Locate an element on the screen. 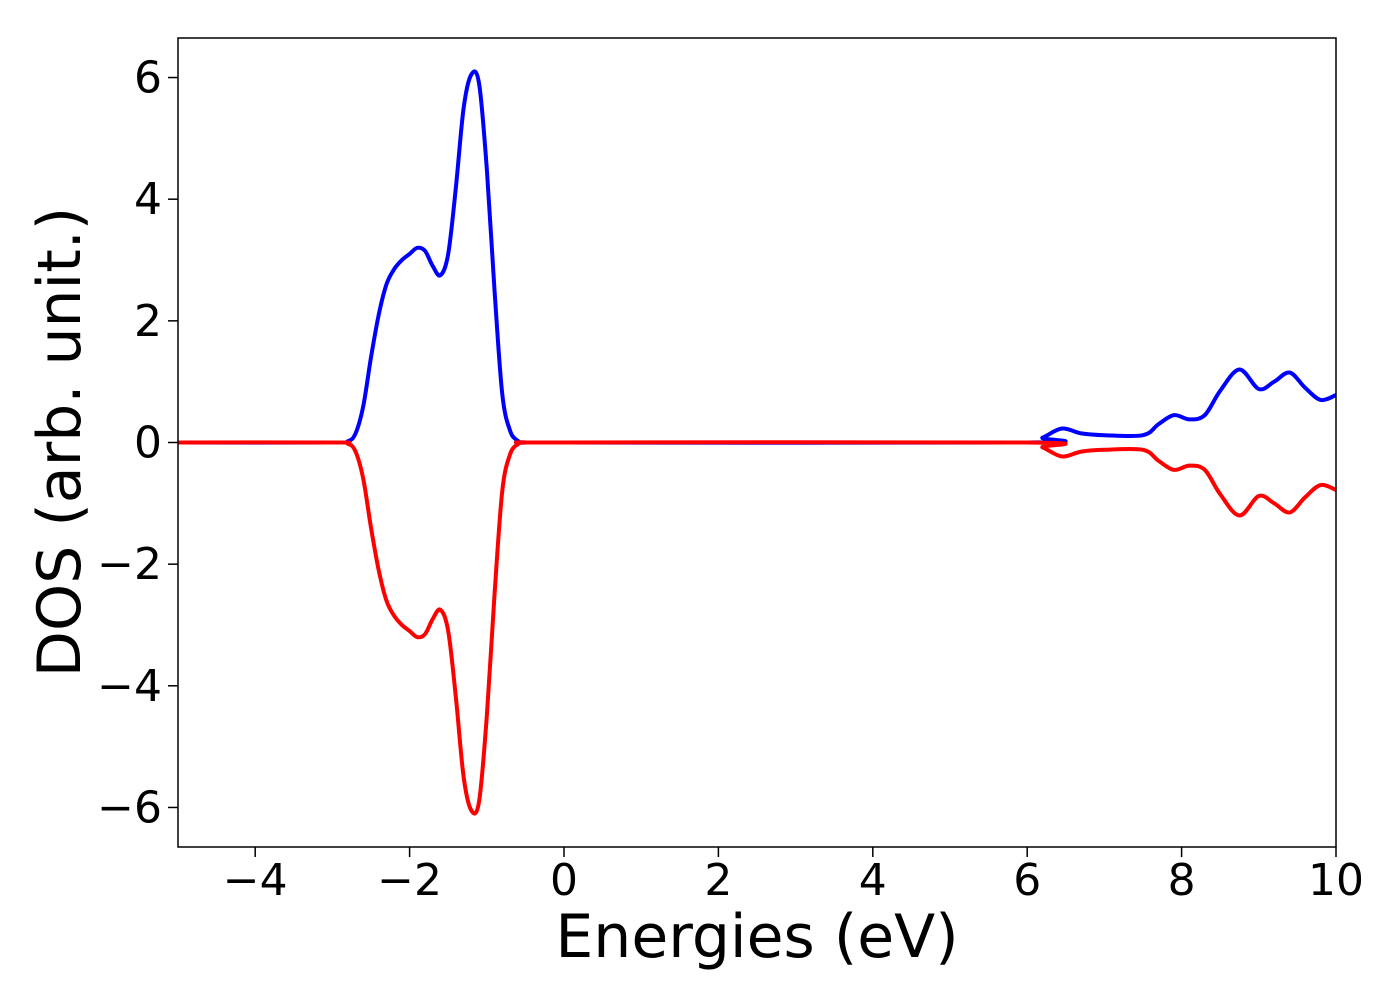  y-tick-label: 6 is located at coordinates (148, 78).